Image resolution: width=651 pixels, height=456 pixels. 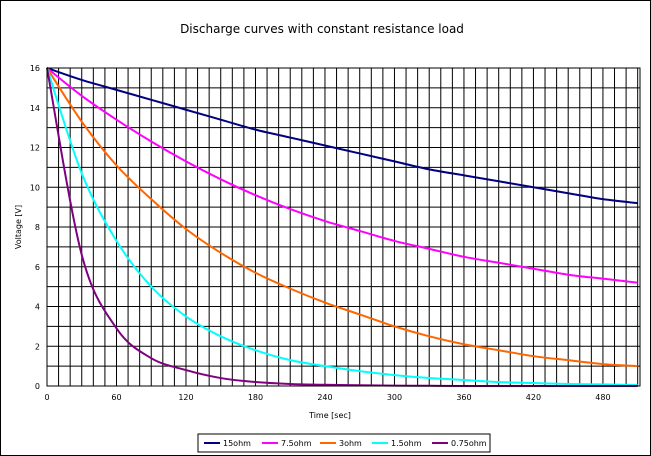 I want to click on y-tick-label: 12, so click(x=35, y=148).